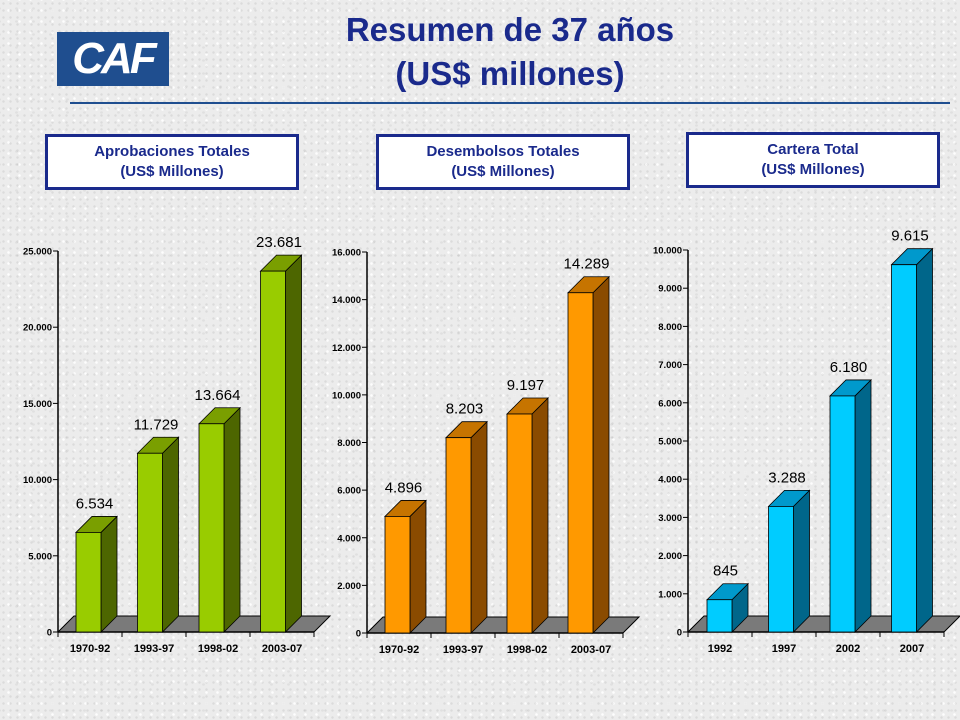 The image size is (960, 720). I want to click on data-label: 14.289, so click(587, 264).